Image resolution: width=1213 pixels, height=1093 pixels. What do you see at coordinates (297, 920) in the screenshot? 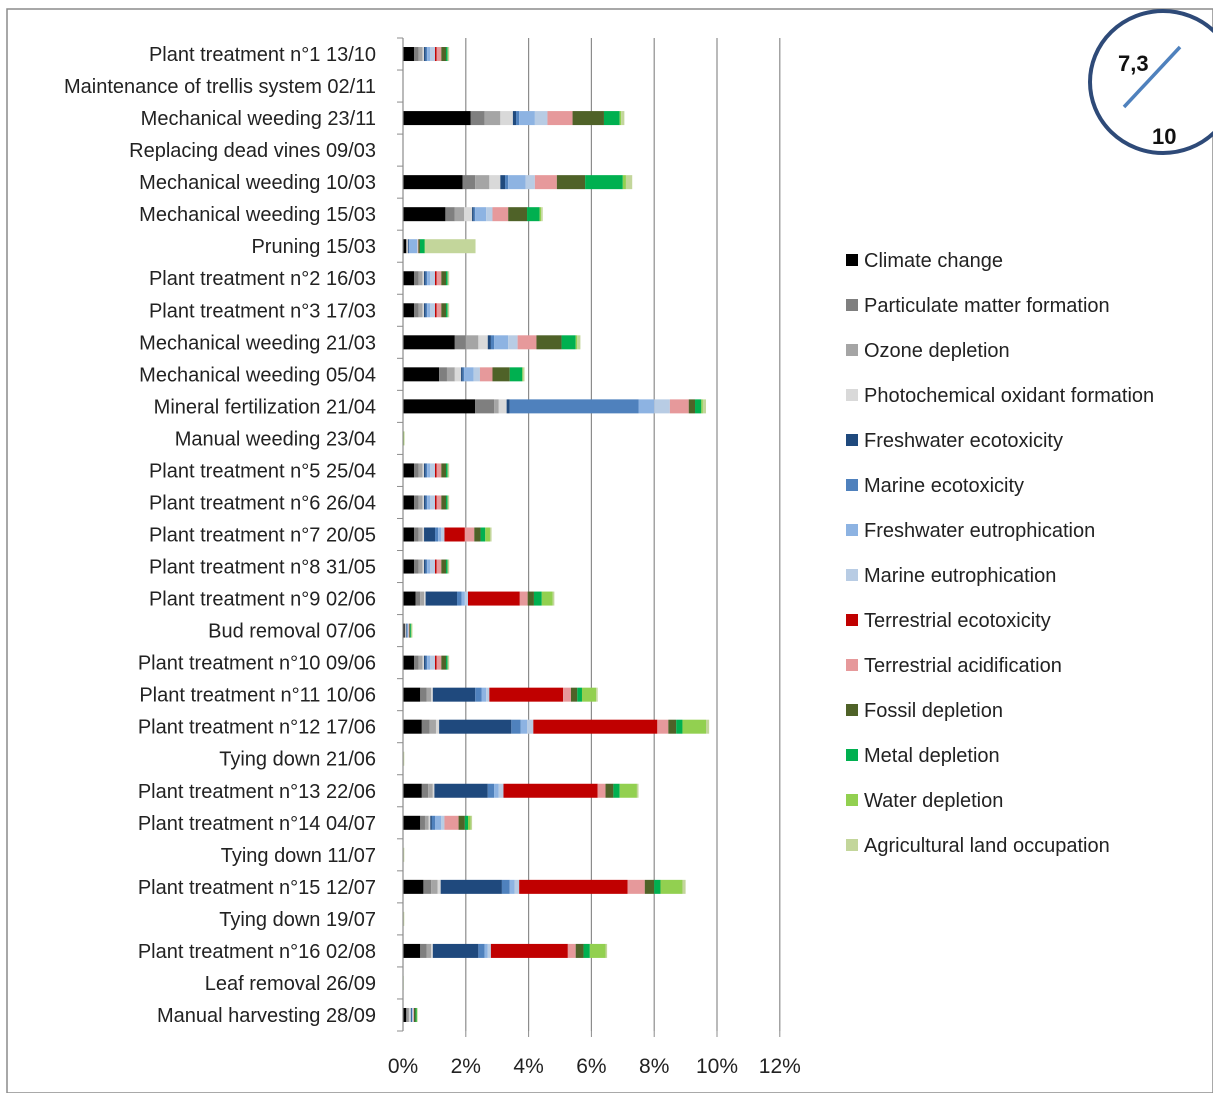
I see `category-label: Tying down 19/07` at bounding box center [297, 920].